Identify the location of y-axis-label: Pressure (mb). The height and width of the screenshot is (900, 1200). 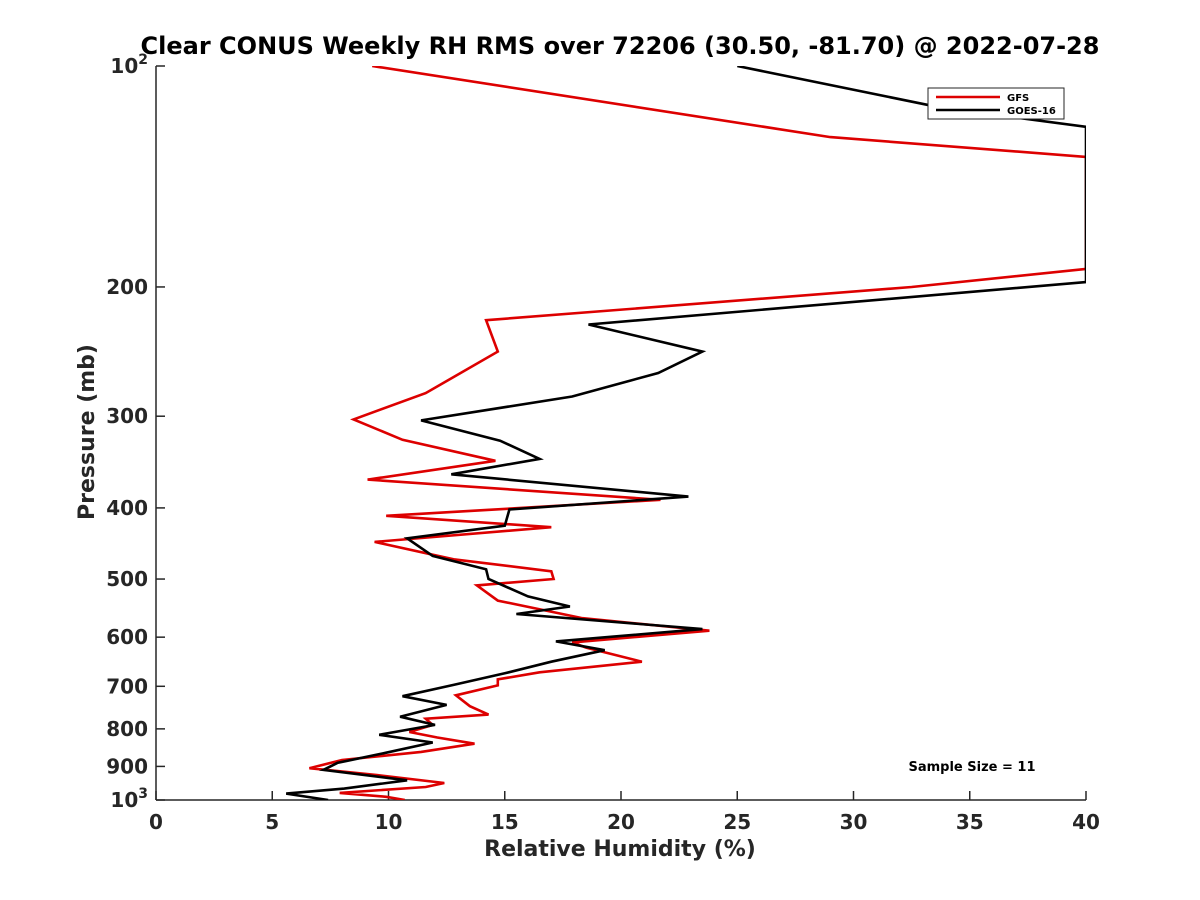
(87, 432).